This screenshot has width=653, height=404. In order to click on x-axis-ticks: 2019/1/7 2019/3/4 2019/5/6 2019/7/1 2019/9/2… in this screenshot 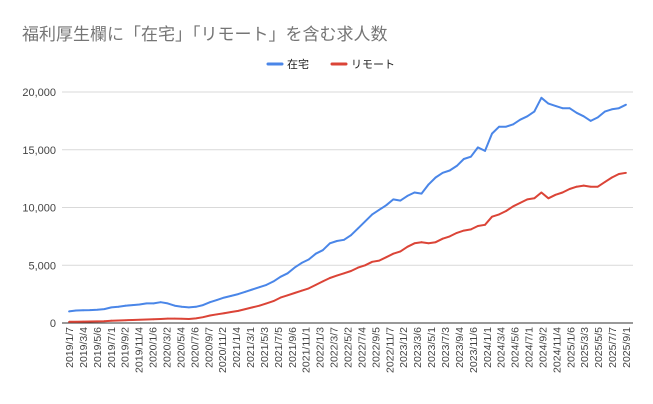, I will do `click(348, 350)`.